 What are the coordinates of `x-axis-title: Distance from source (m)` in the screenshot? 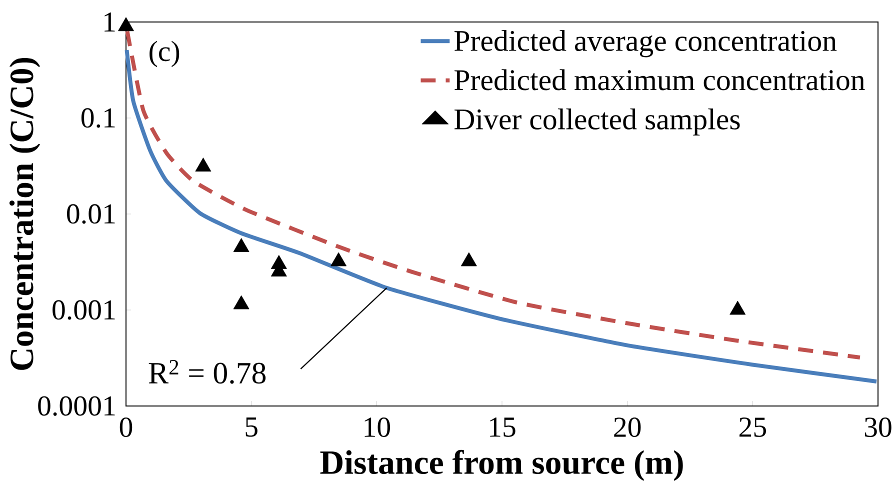 It's located at (501, 465).